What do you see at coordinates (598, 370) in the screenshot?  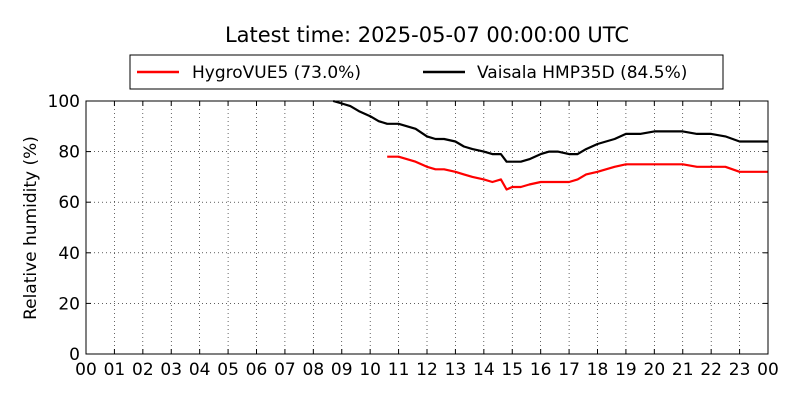 I see `x-tick-label: 18` at bounding box center [598, 370].